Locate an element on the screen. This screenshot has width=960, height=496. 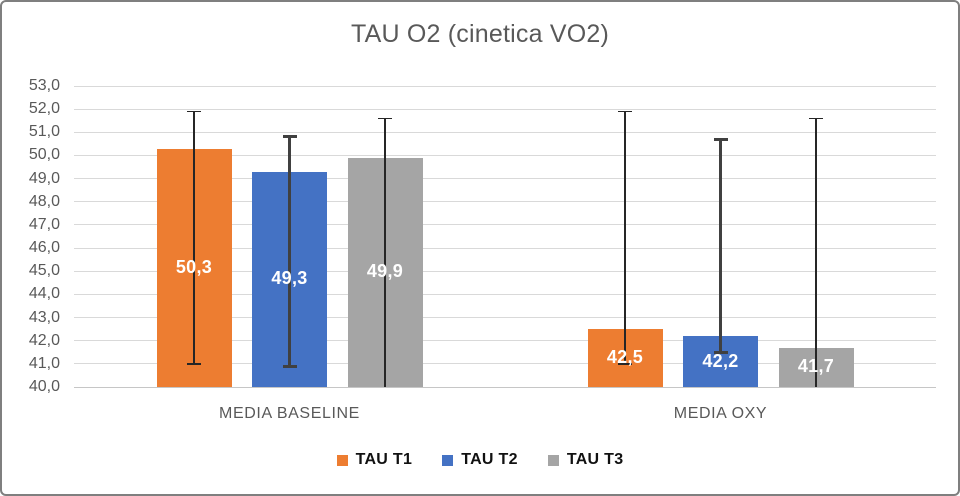
legend-label: TAU T2 is located at coordinates (489, 459).